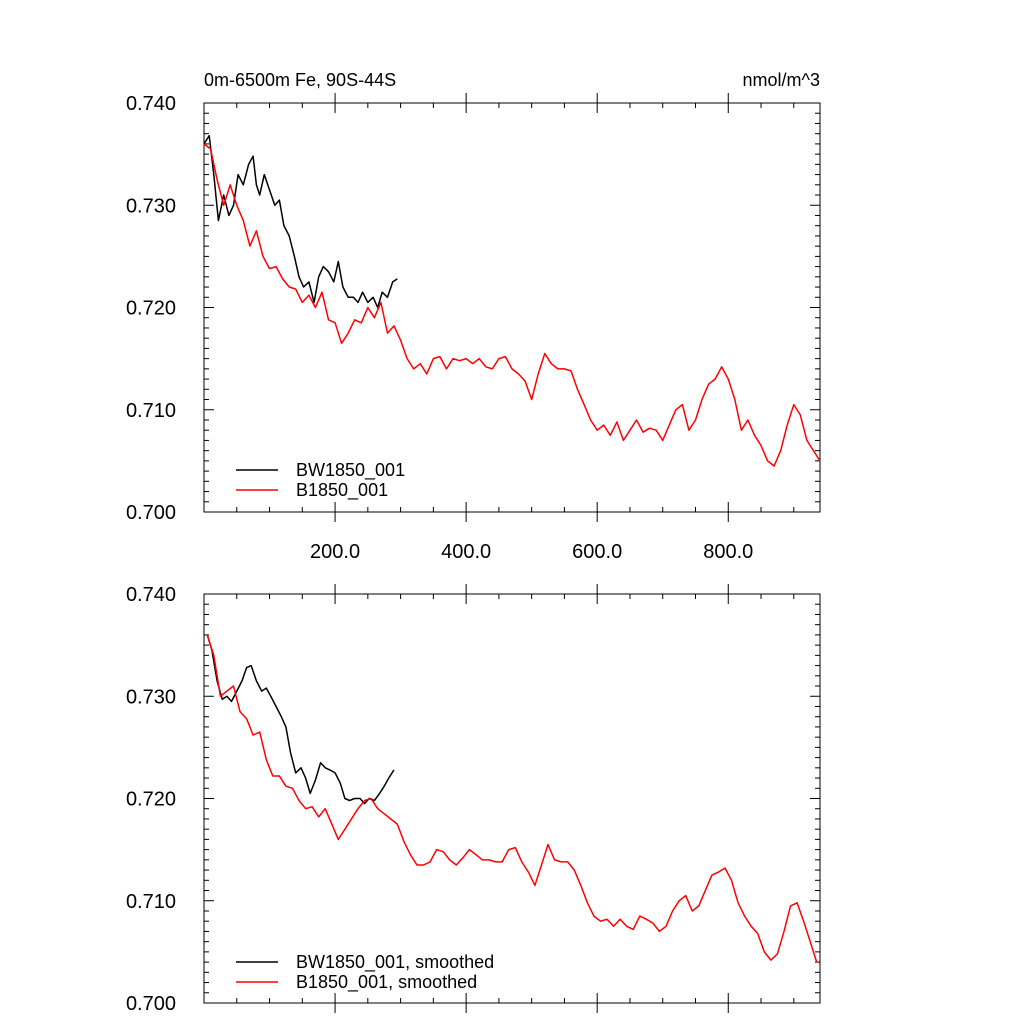 The height and width of the screenshot is (1024, 1024). I want to click on legend-label: BW1850_001, smoothed, so click(395, 962).